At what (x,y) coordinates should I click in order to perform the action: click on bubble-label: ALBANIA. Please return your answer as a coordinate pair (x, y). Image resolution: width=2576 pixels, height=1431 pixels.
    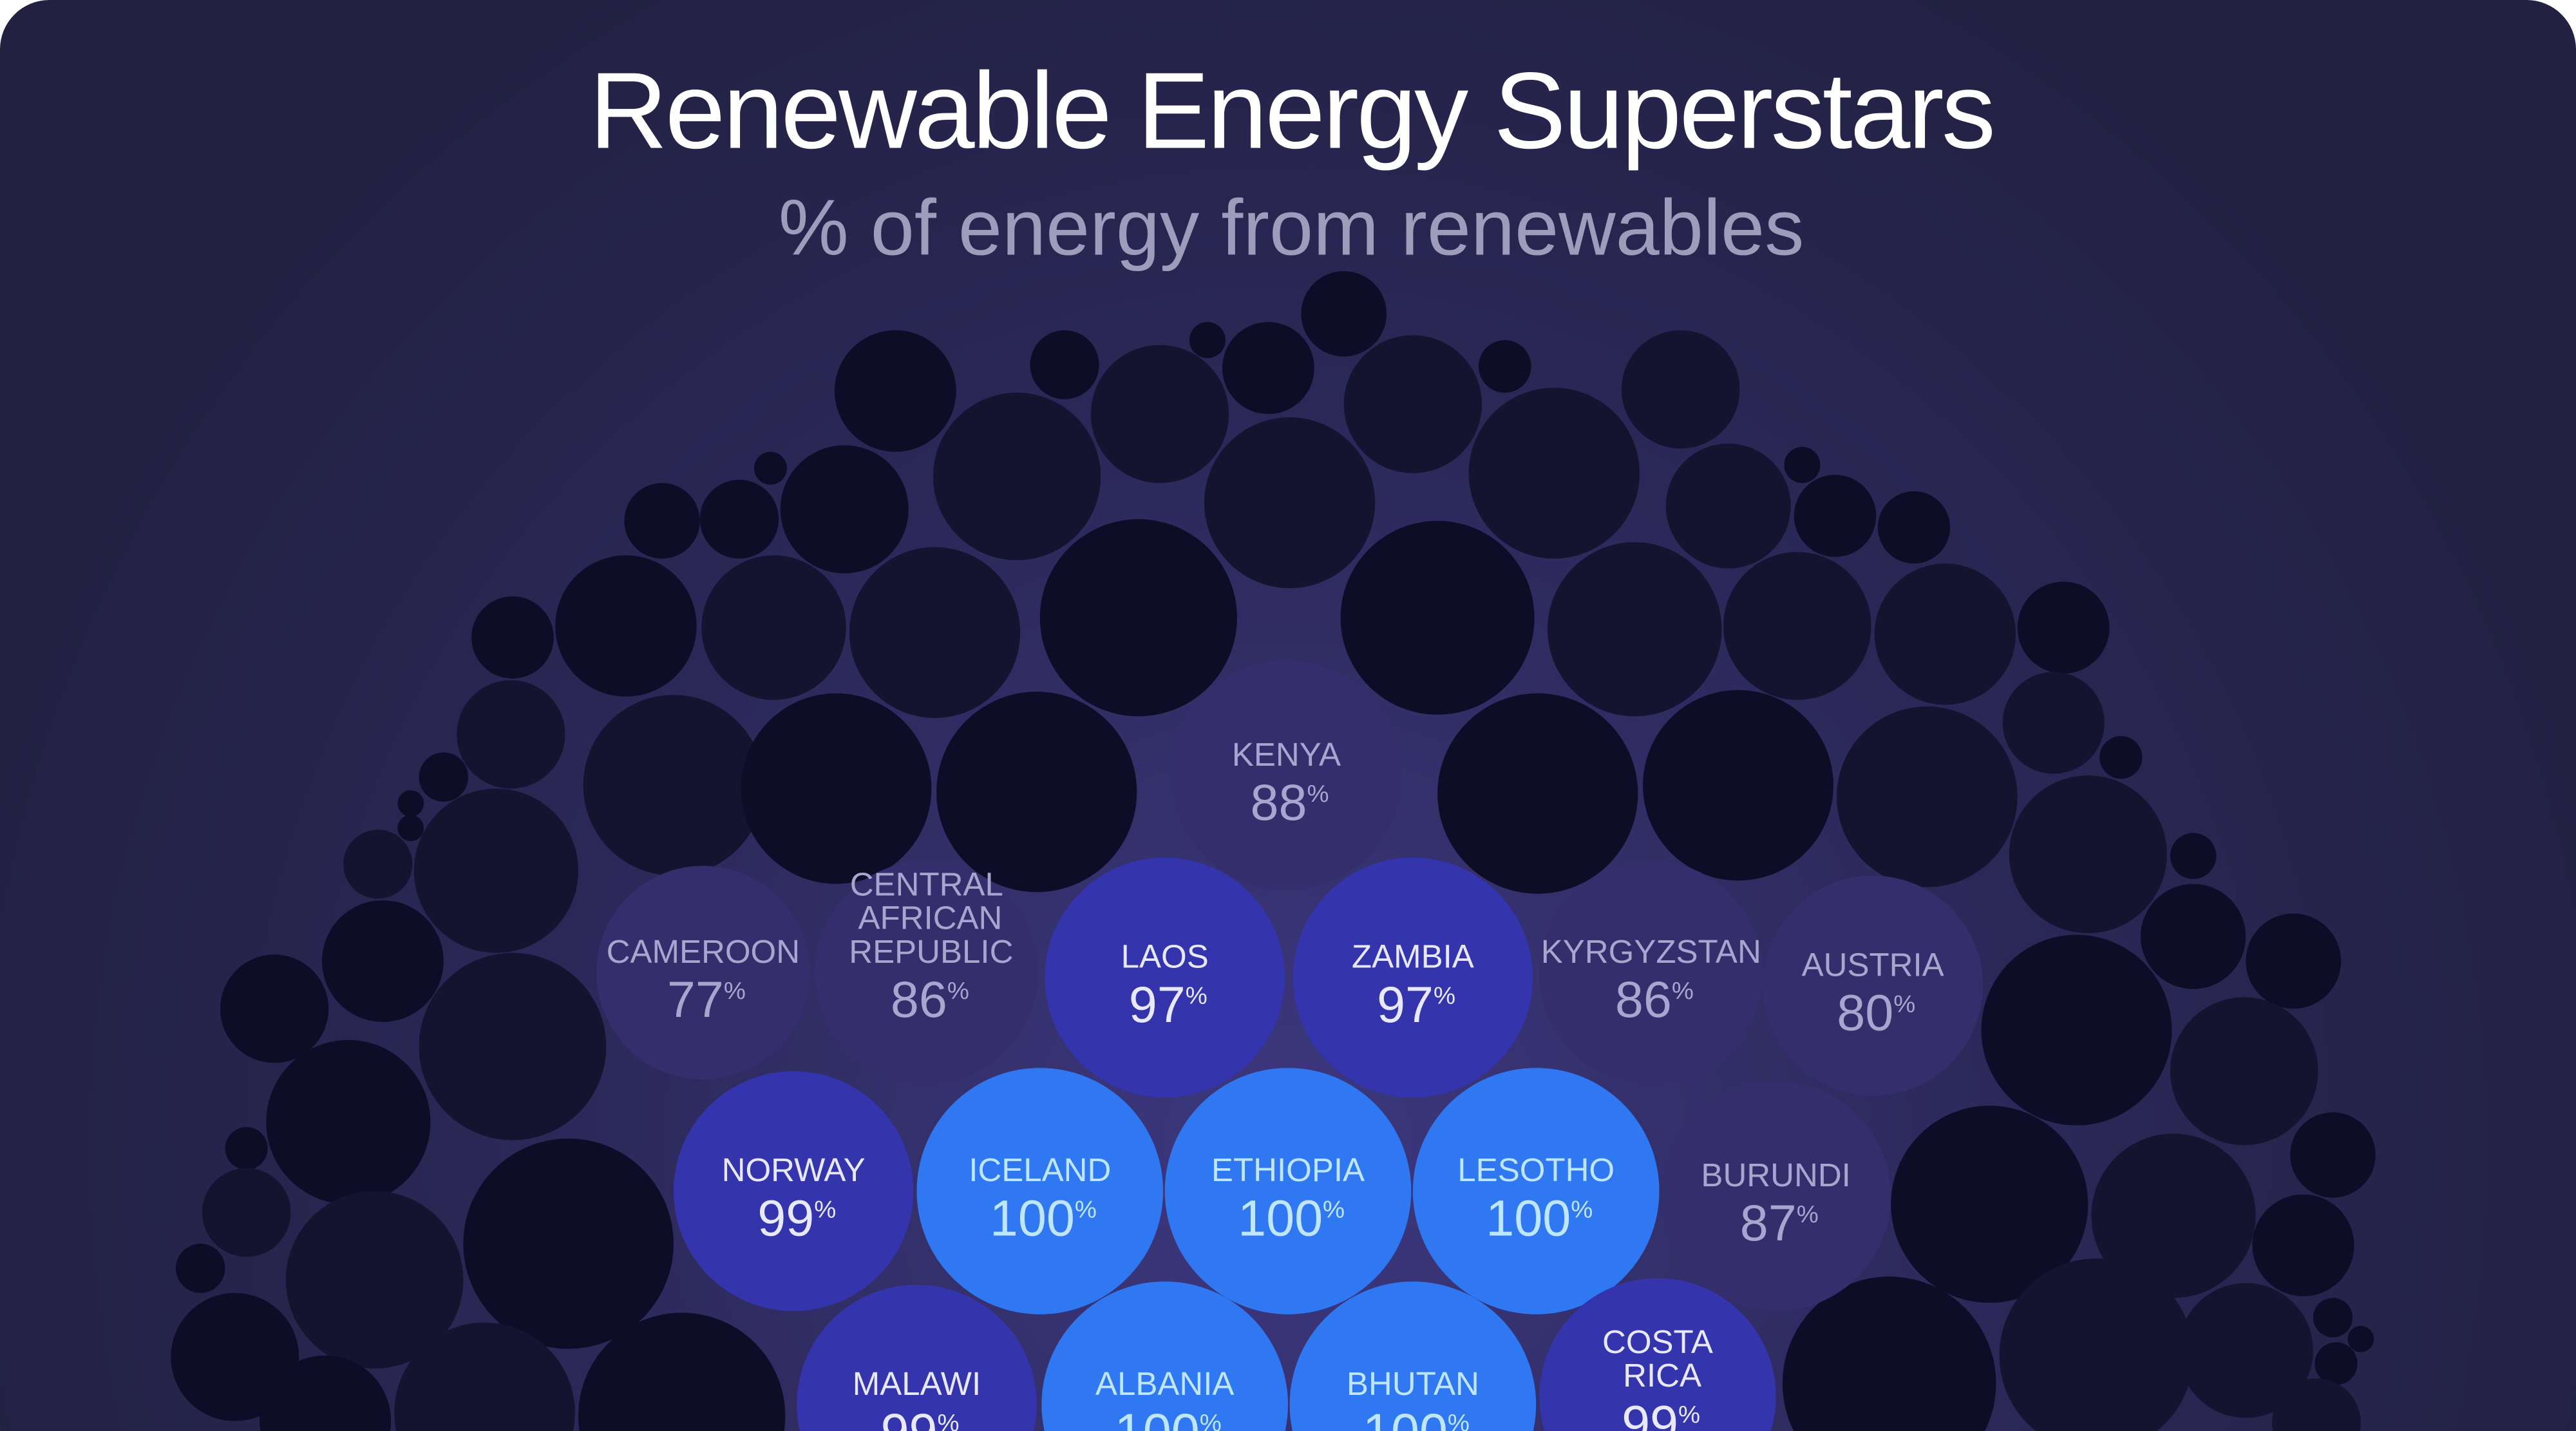
    Looking at the image, I should click on (1165, 1383).